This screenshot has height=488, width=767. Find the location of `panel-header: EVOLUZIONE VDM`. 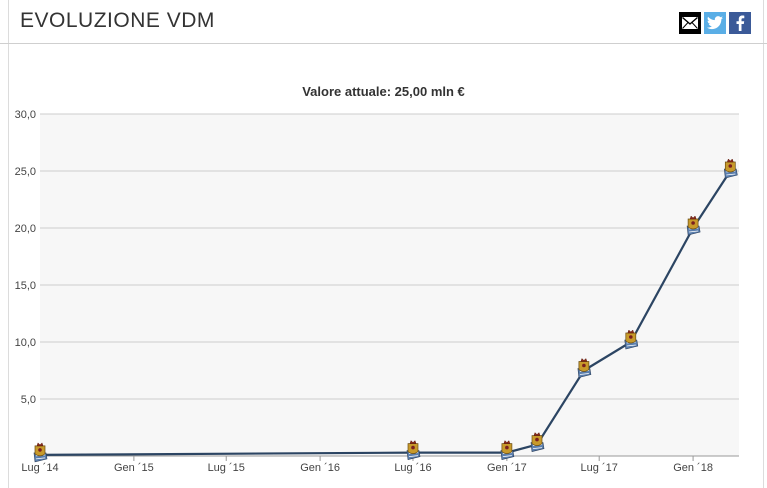

panel-header: EVOLUZIONE VDM is located at coordinates (383, 22).